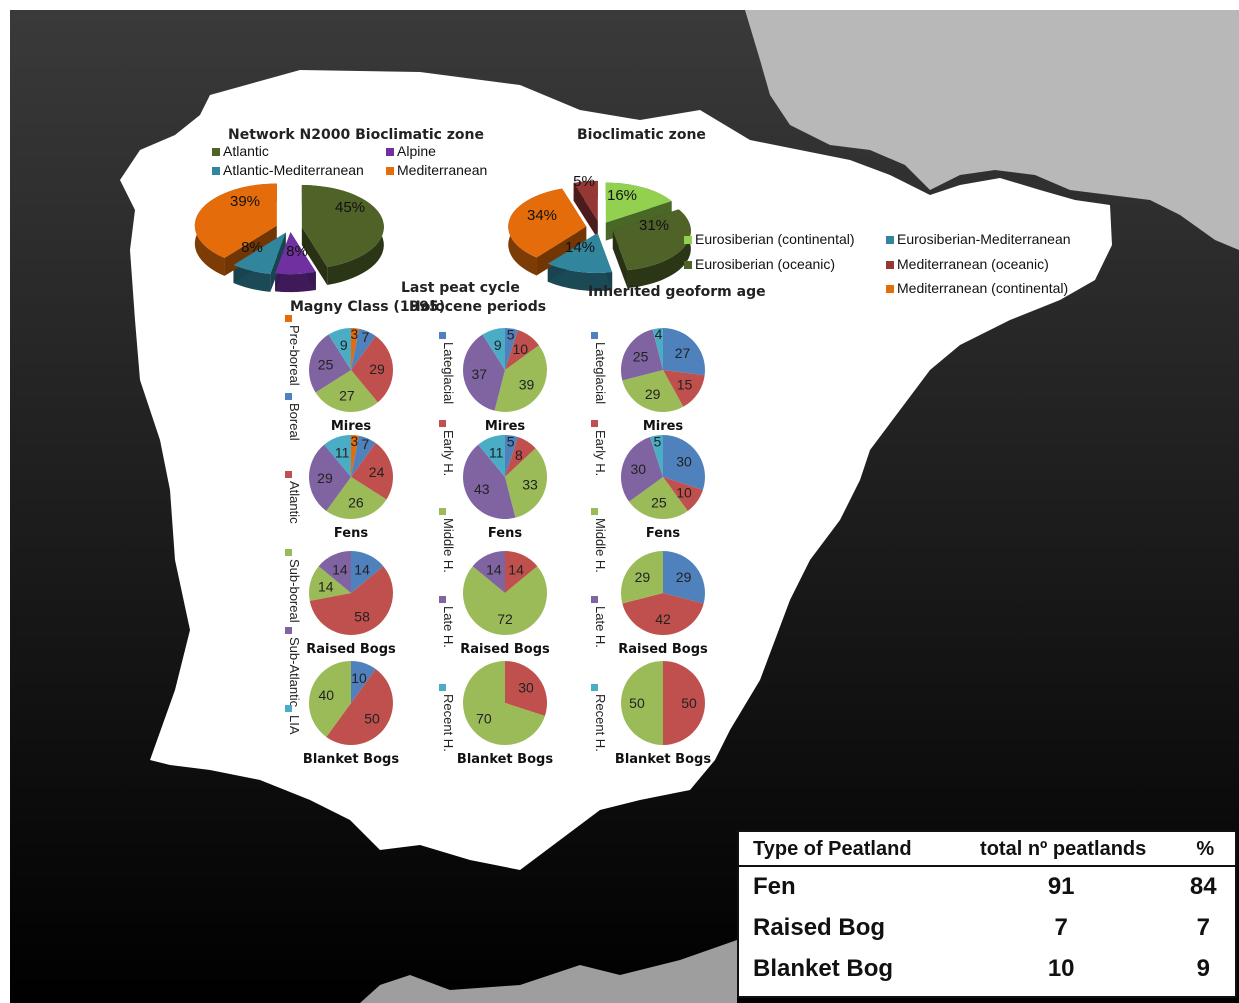 The width and height of the screenshot is (1239, 1003). What do you see at coordinates (987, 849) in the screenshot?
I see `table-header-row: Type of Peatland total nº peatlands %` at bounding box center [987, 849].